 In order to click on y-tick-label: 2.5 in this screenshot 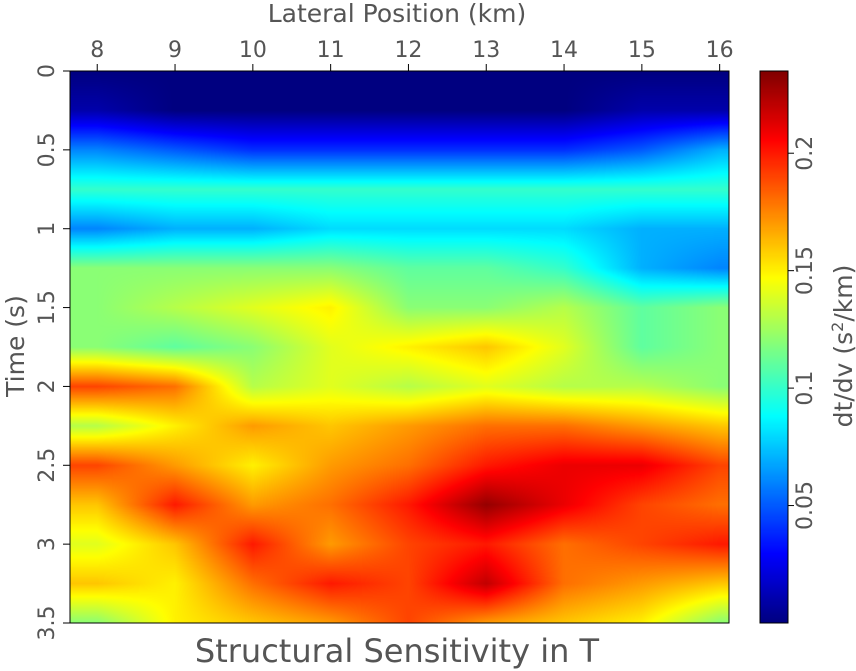, I will do `click(47, 465)`.